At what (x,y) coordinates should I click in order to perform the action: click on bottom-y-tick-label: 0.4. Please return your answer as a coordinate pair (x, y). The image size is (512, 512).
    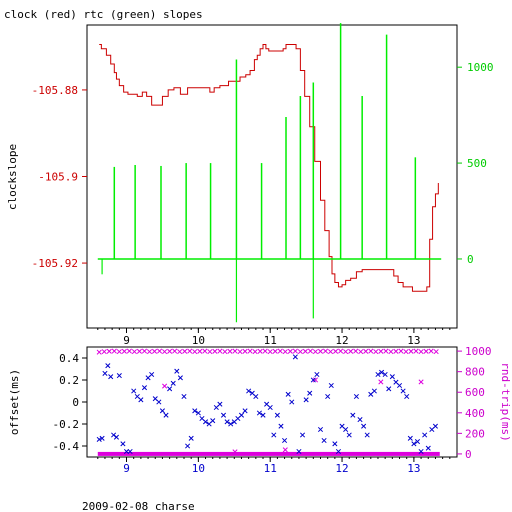
    Looking at the image, I should click on (69, 358).